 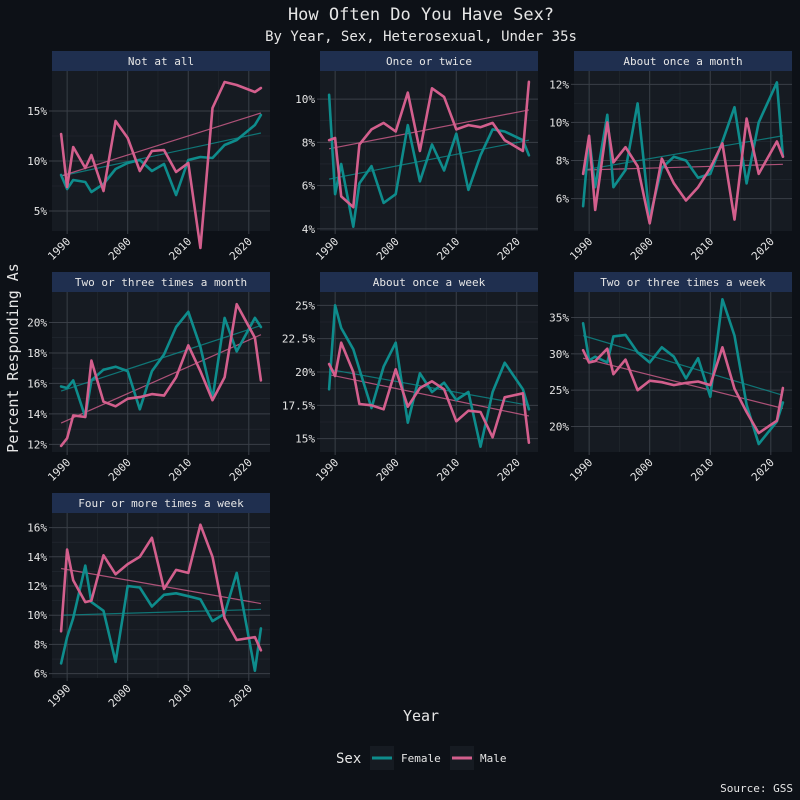 I want to click on facet-strip-label: Not at all, so click(x=161, y=61).